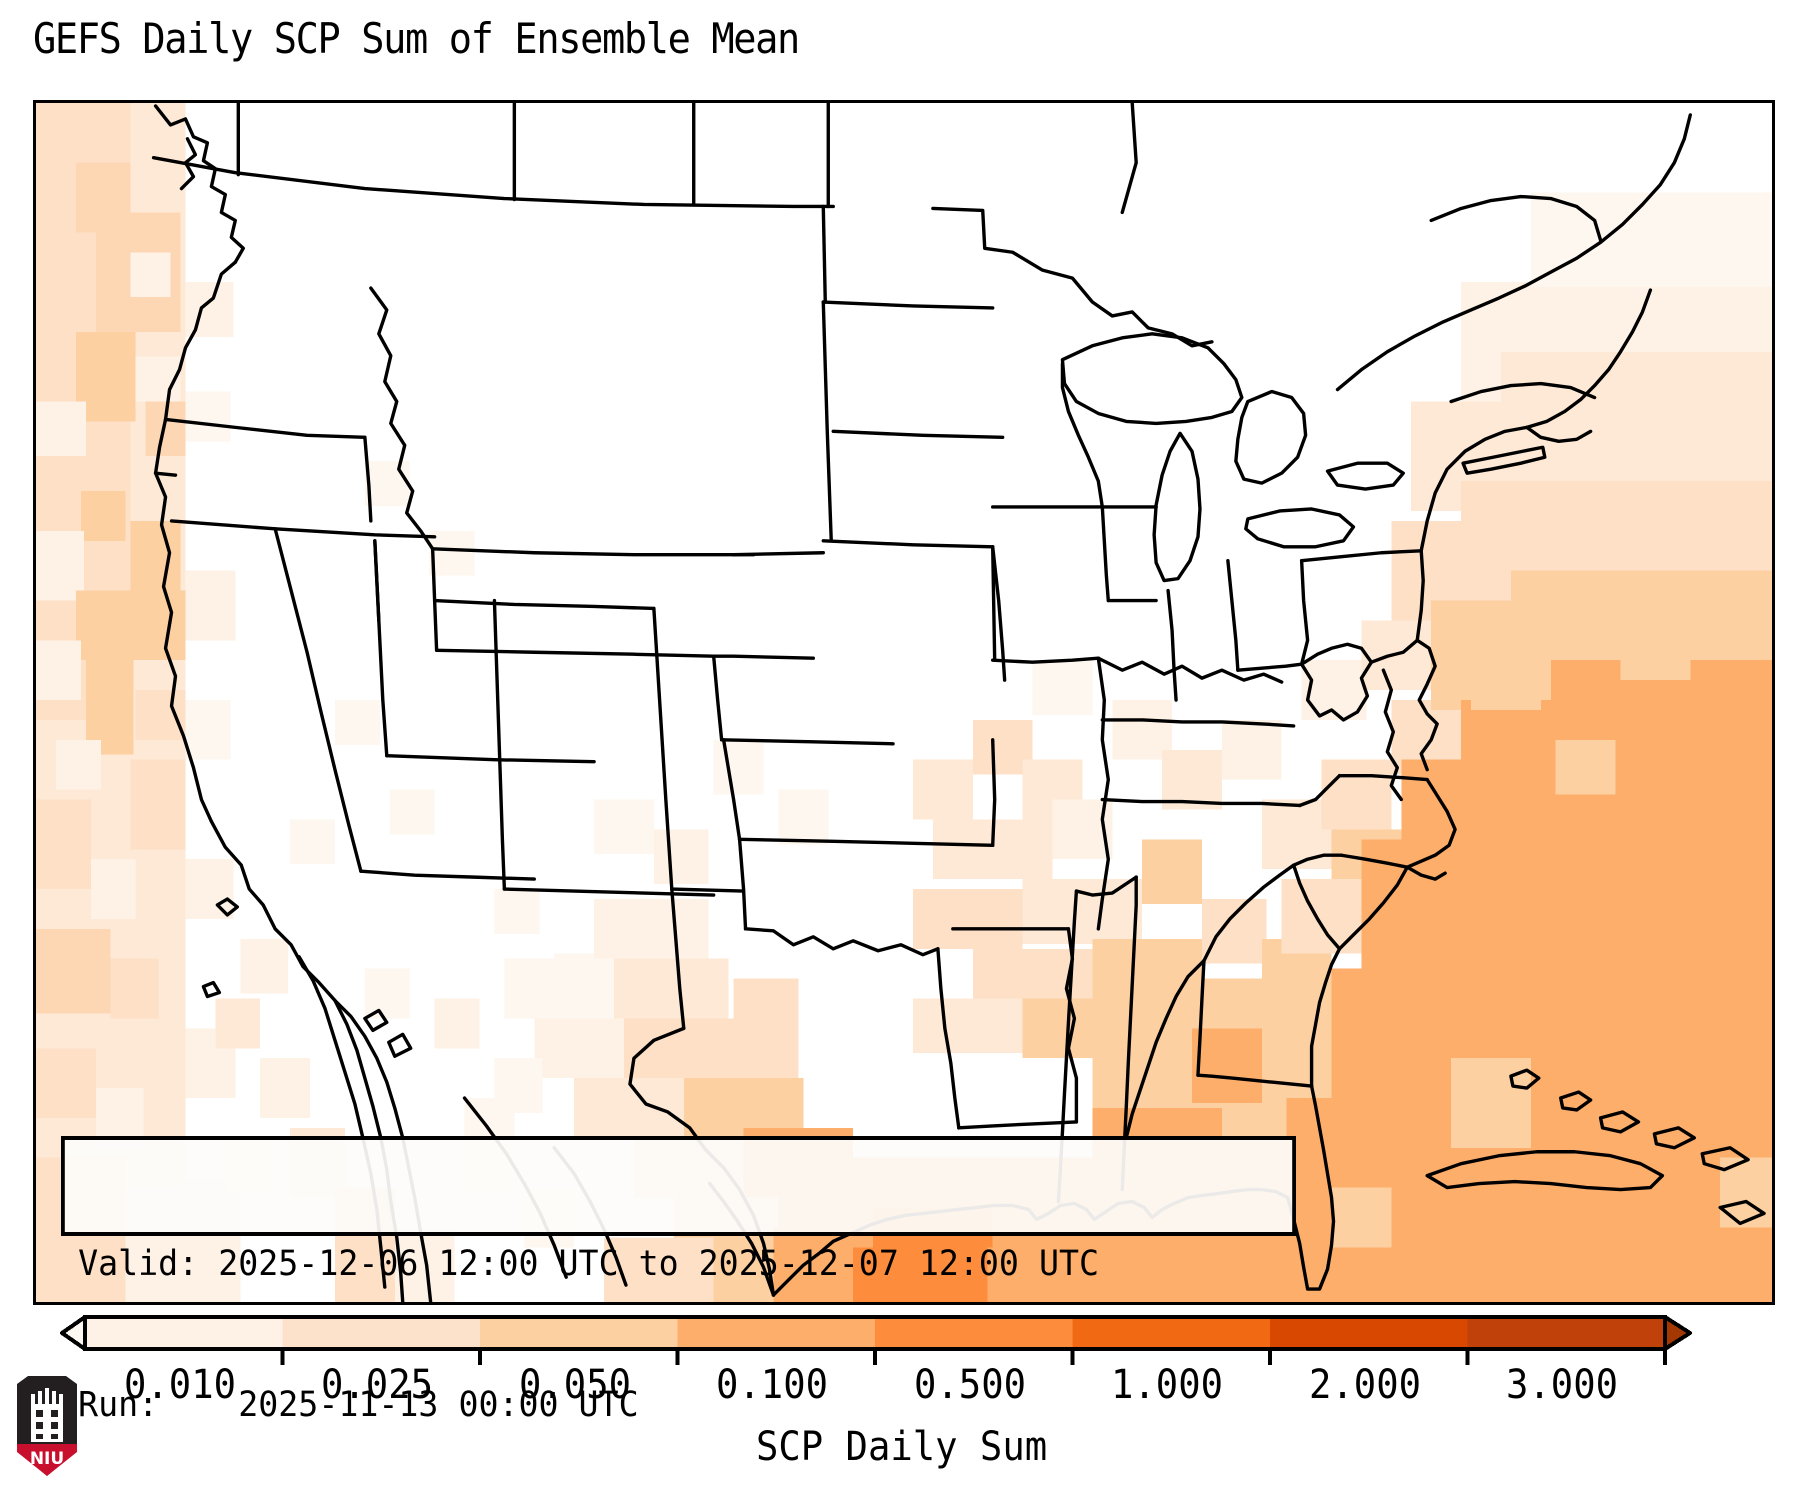 The image size is (1803, 1500). Describe the element at coordinates (969, 1385) in the screenshot. I see `colorbar-tick-label-4: 0.500` at that location.